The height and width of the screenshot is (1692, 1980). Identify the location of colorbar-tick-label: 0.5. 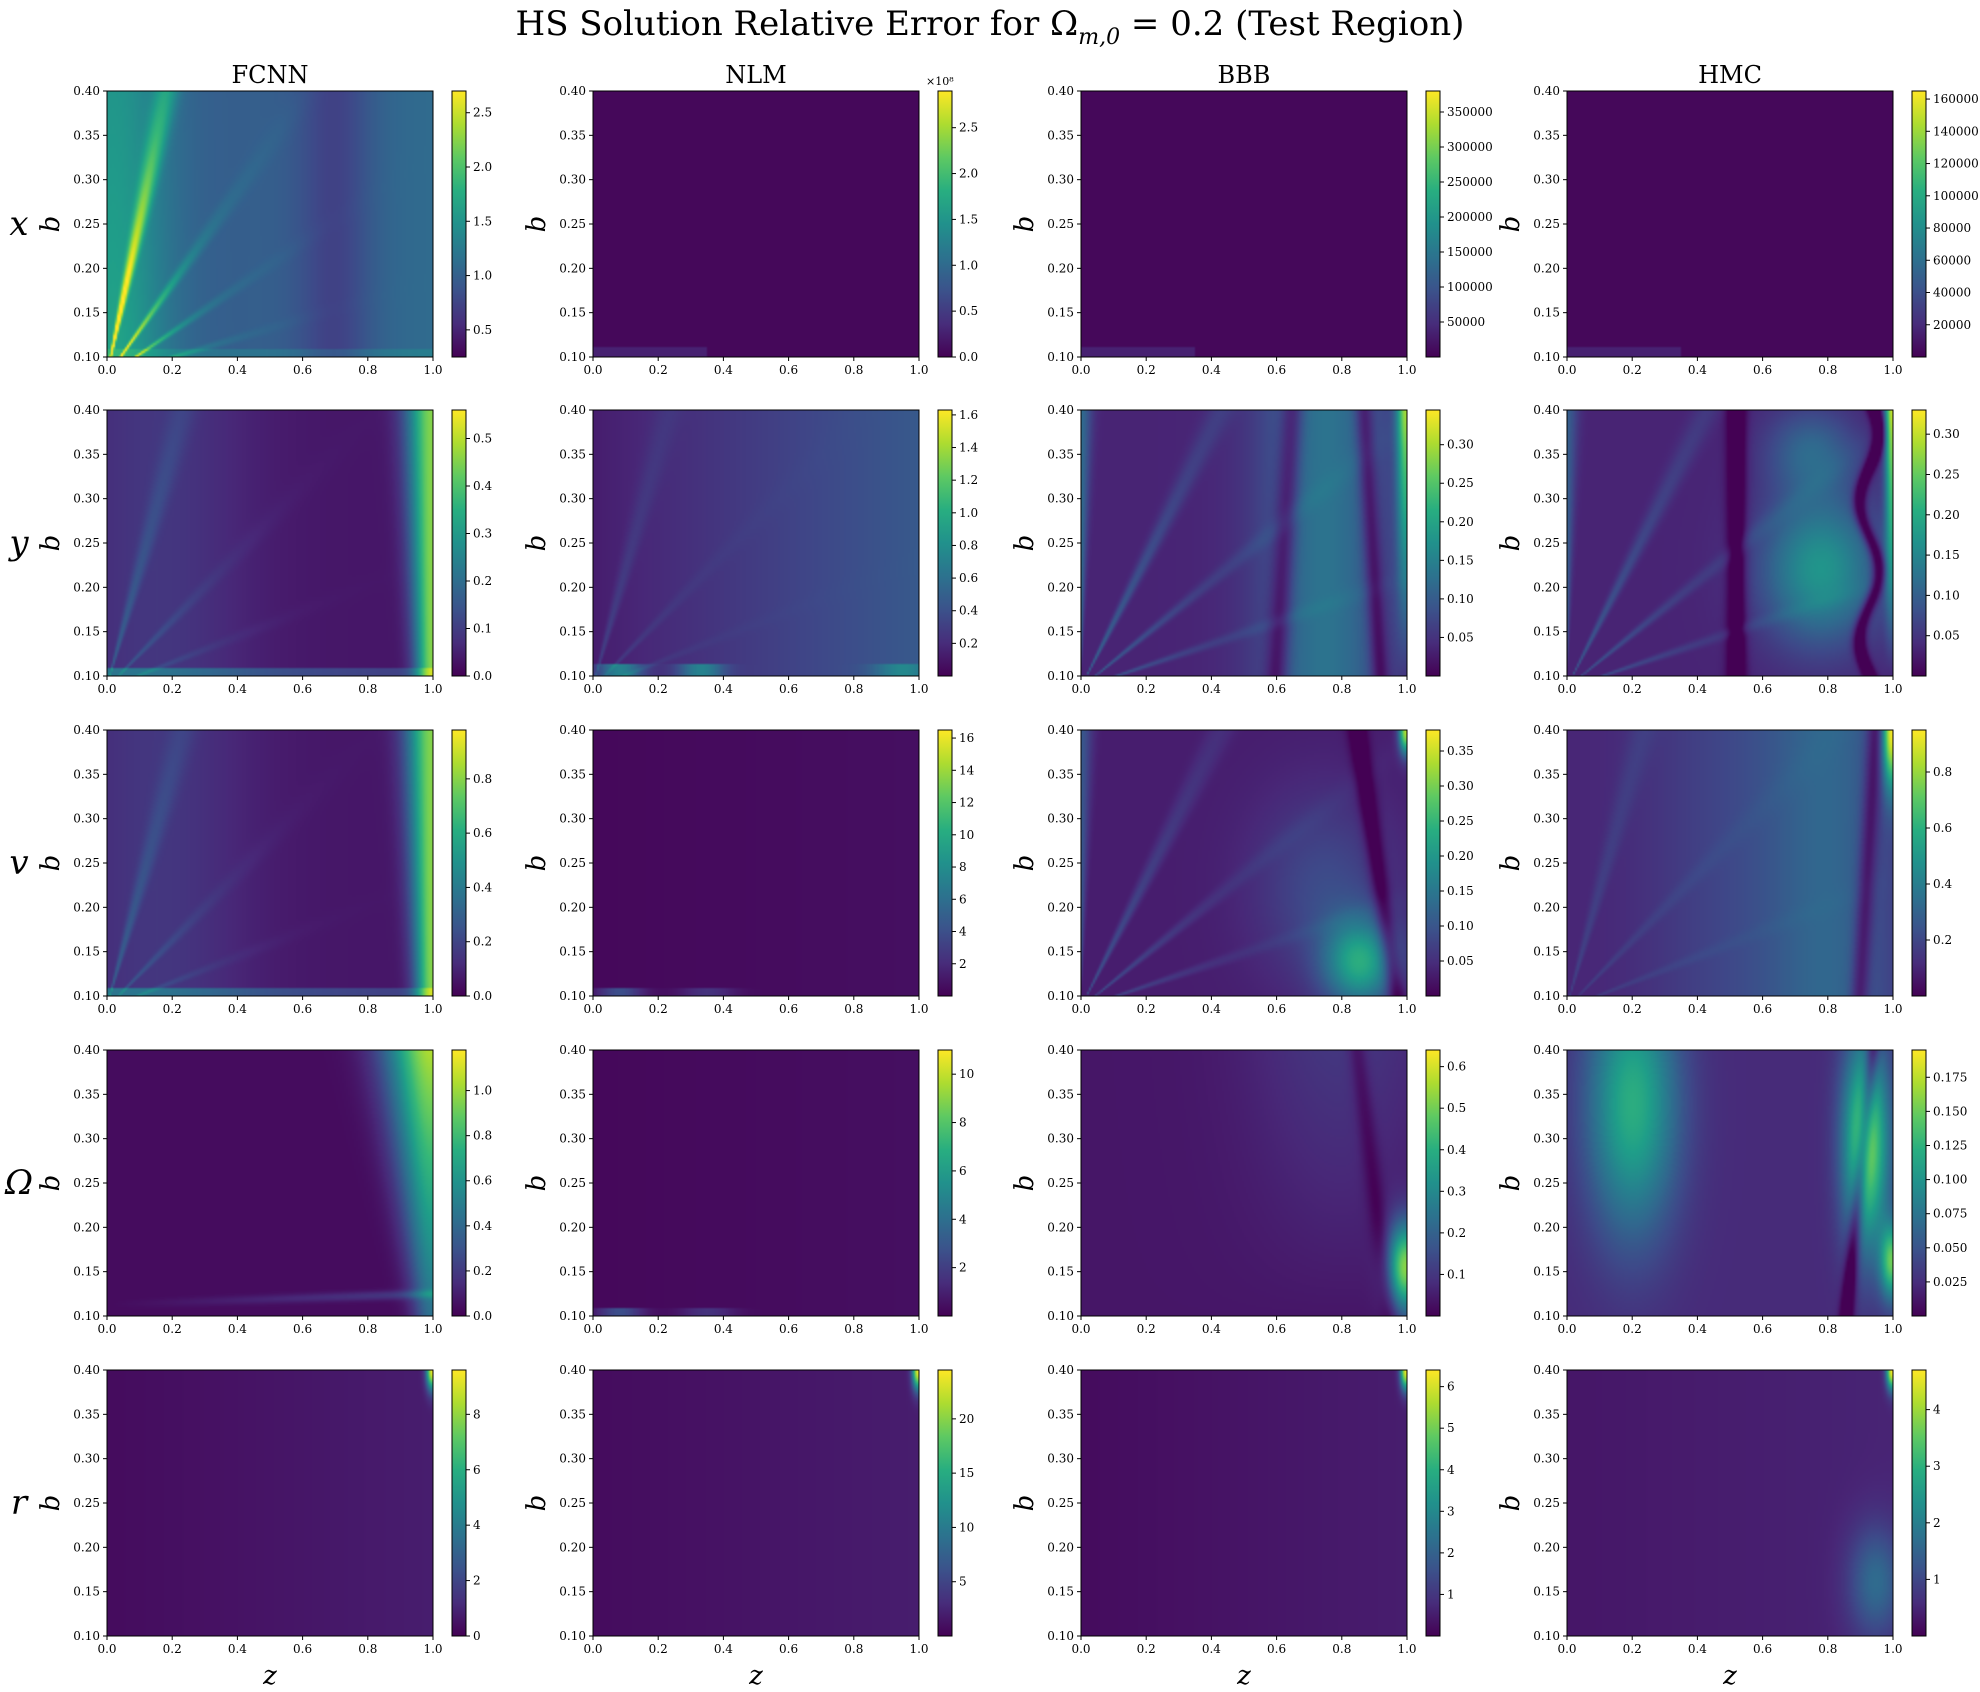
(968, 311).